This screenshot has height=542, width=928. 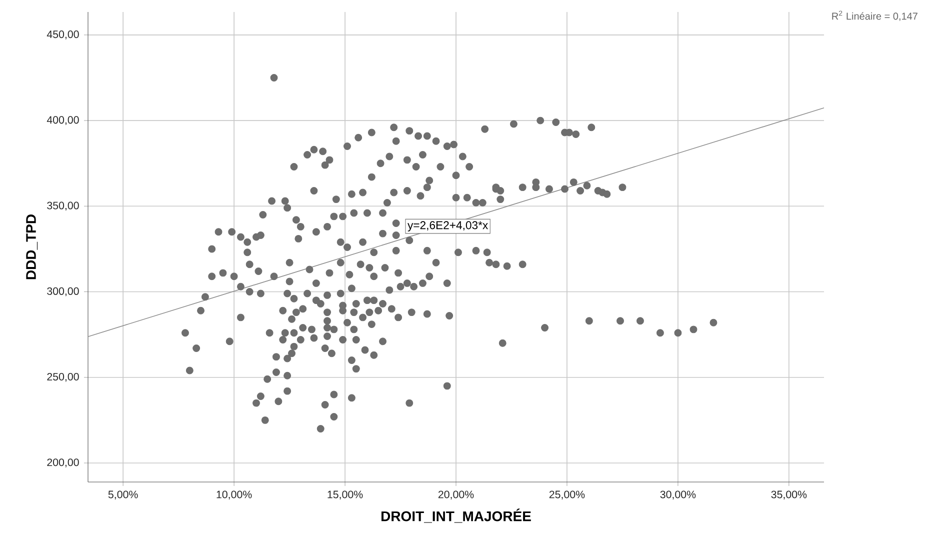 What do you see at coordinates (456, 495) in the screenshot?
I see `x-tick-label: 20,00%` at bounding box center [456, 495].